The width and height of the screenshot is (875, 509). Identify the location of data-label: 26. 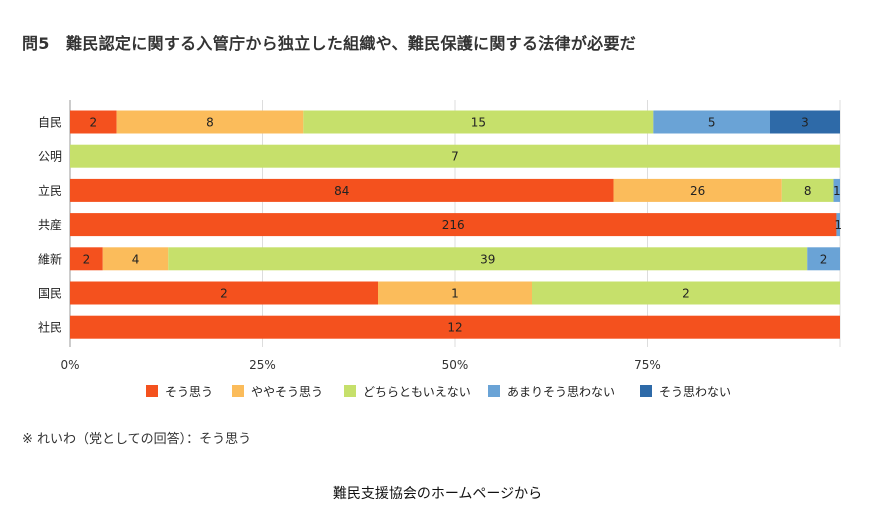
(697, 191).